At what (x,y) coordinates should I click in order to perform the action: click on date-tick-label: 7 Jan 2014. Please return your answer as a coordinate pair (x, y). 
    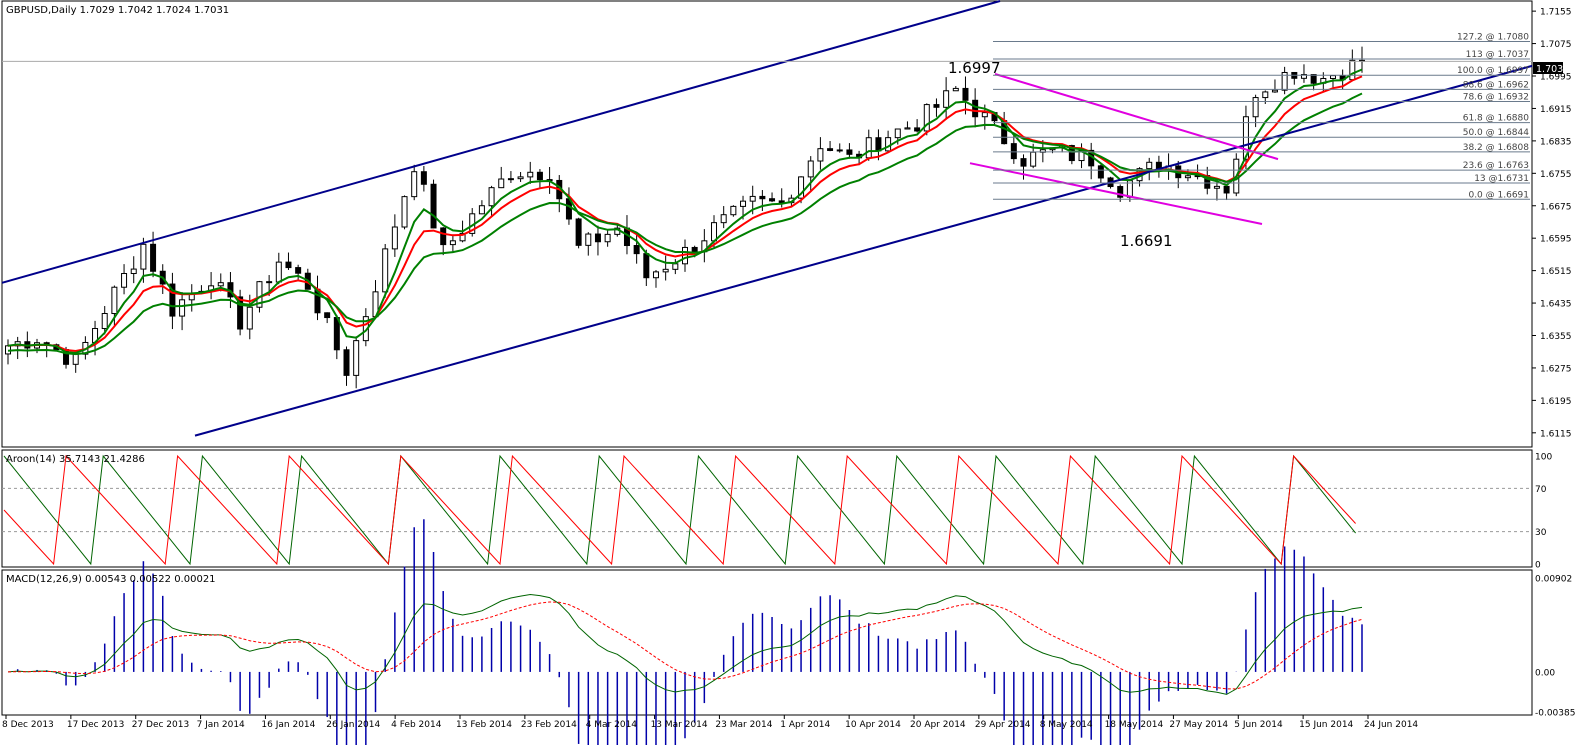
    Looking at the image, I should click on (221, 725).